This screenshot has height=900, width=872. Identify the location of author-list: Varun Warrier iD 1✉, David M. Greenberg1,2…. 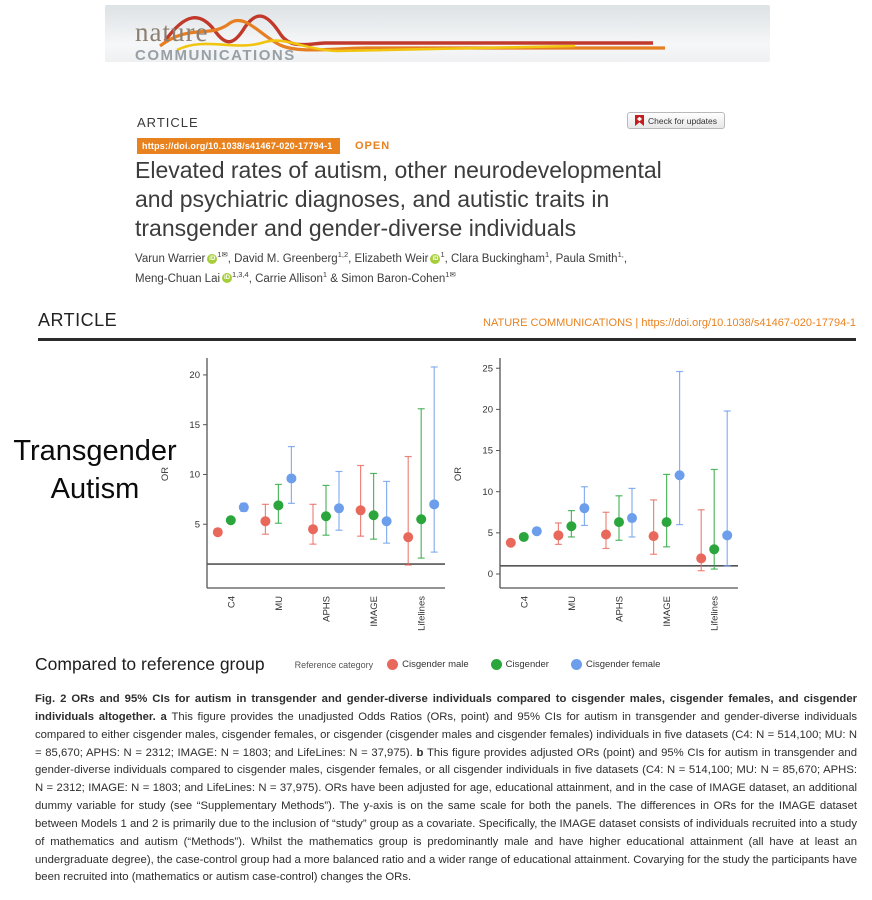
(381, 267).